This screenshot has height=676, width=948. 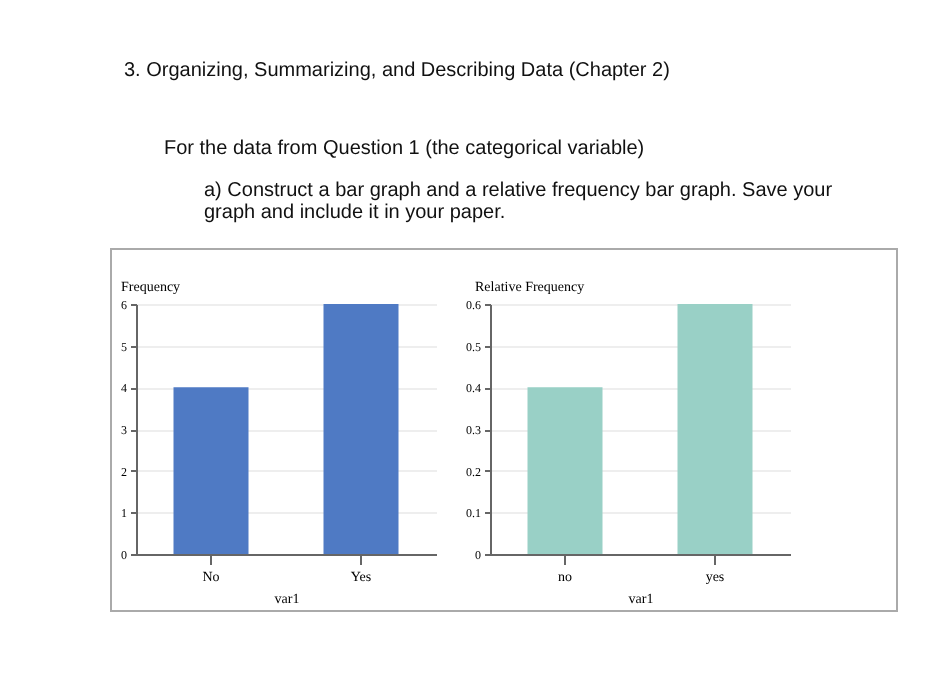 What do you see at coordinates (405, 149) in the screenshot?
I see `text: For the data from Question 1 (the categorical variable)` at bounding box center [405, 149].